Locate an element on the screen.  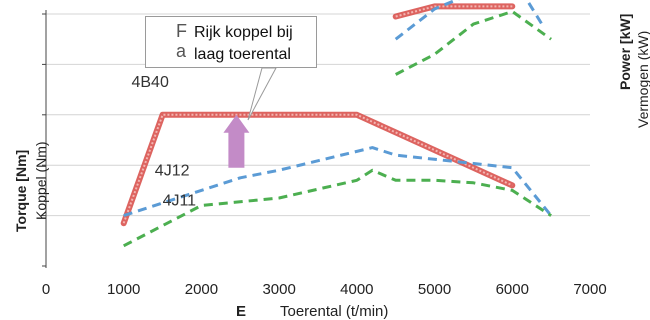
arrow-up-icon is located at coordinates (236, 141).